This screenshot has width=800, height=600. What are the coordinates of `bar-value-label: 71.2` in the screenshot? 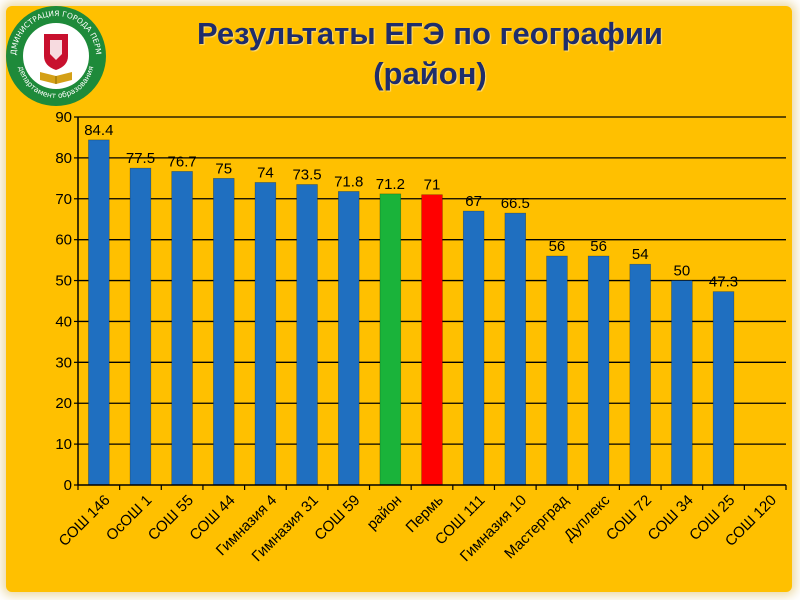 It's located at (390, 184).